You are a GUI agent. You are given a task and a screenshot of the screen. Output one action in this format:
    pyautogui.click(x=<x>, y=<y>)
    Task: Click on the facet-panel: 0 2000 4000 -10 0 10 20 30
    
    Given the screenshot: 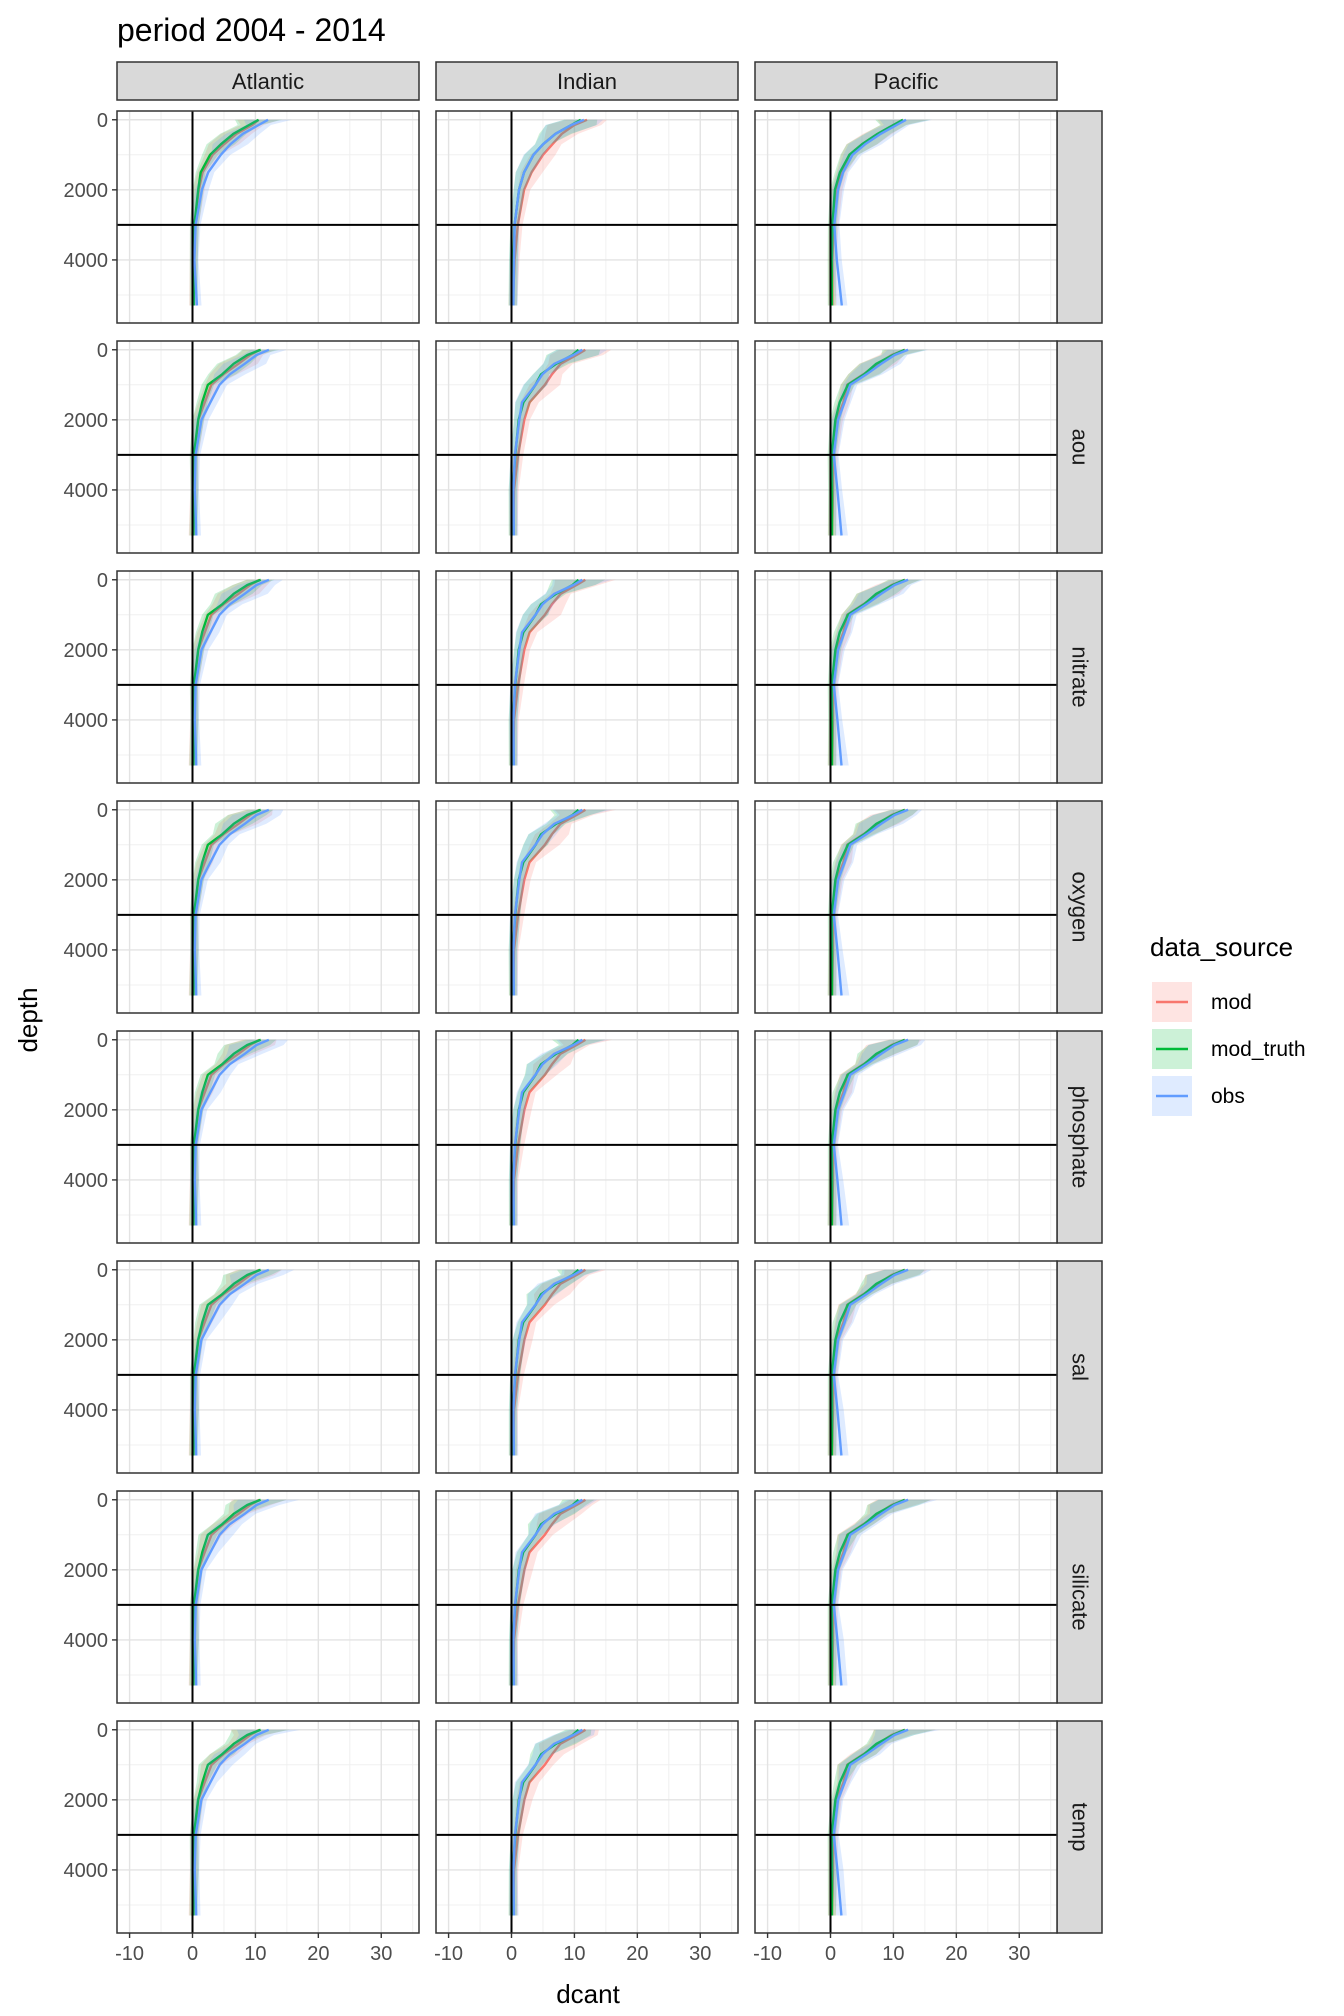 What is the action you would take?
    pyautogui.click(x=242, y=1842)
    